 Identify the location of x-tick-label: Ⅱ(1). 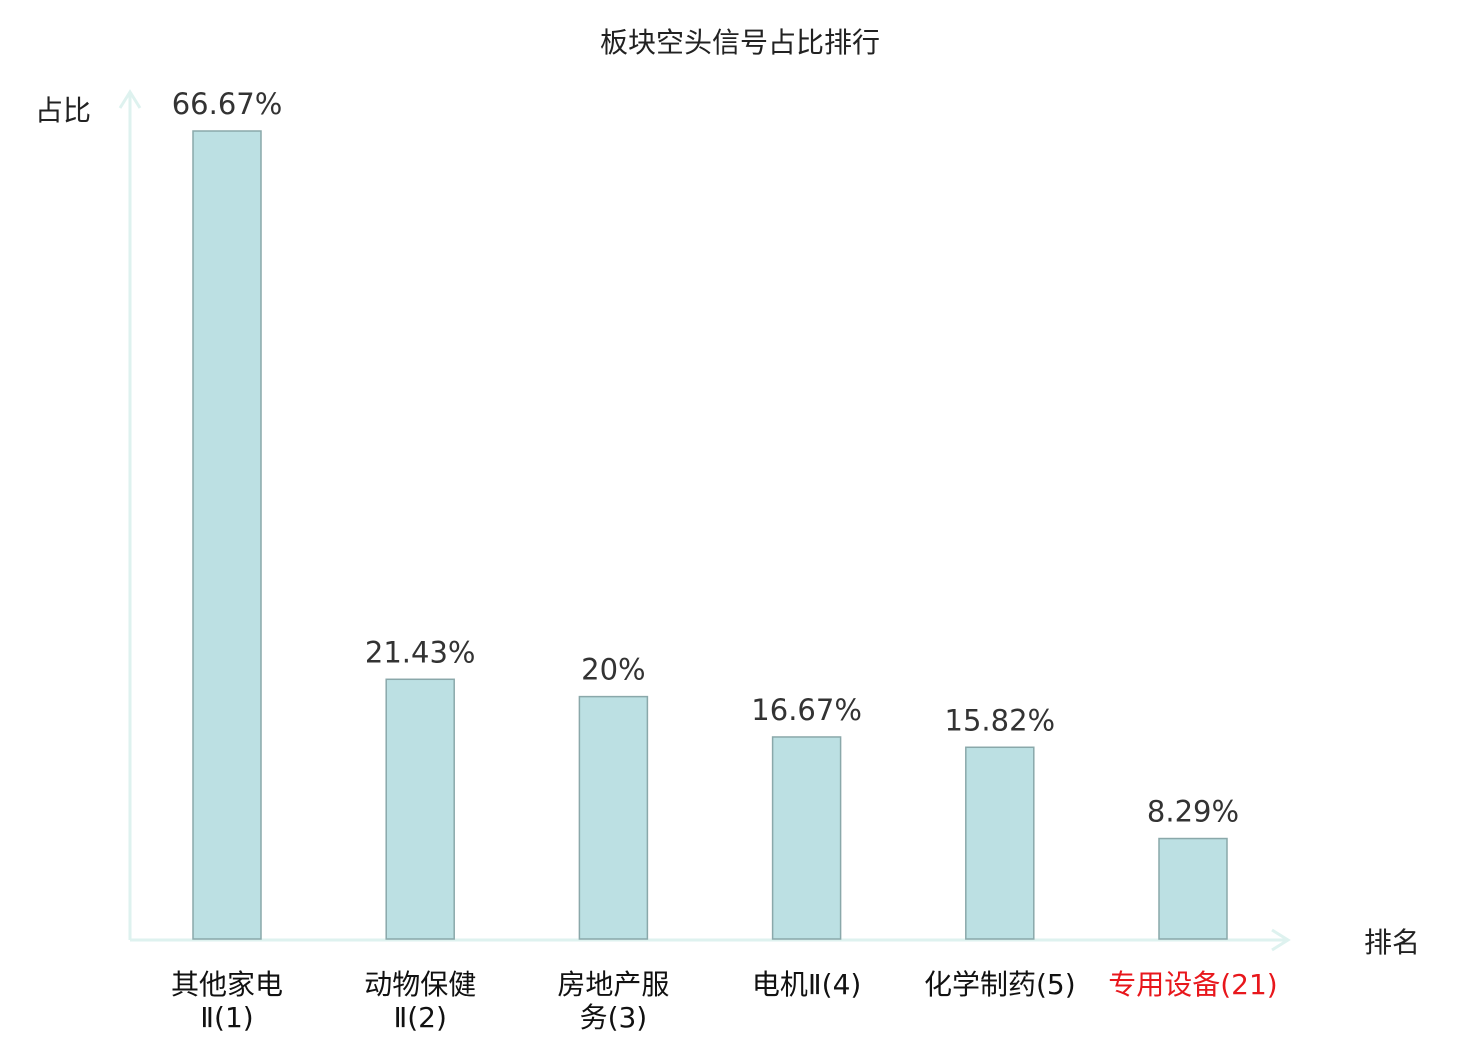
(226, 1017).